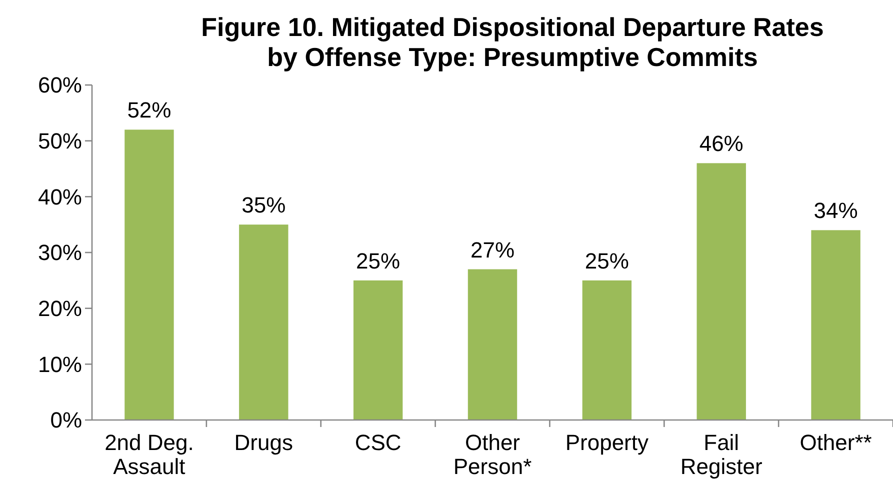  Describe the element at coordinates (60, 85) in the screenshot. I see `y-tick-label: 60%` at that location.